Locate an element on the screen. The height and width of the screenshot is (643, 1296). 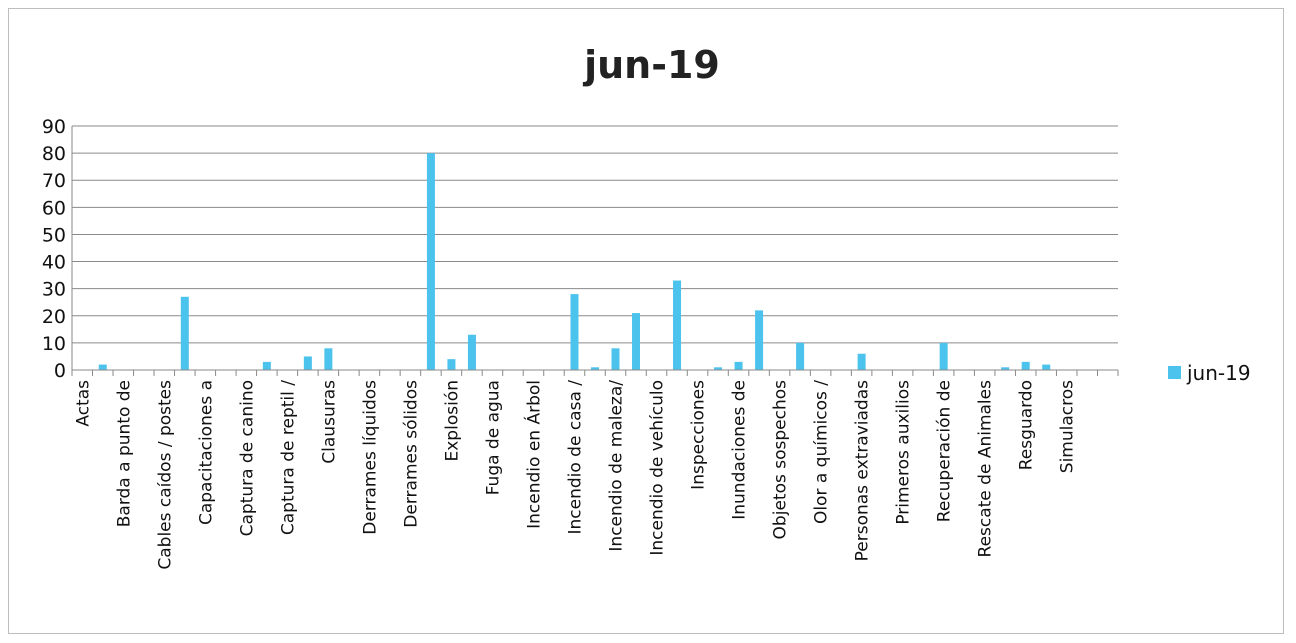
x-tick-label: Primeros auxilios is located at coordinates (904, 452).